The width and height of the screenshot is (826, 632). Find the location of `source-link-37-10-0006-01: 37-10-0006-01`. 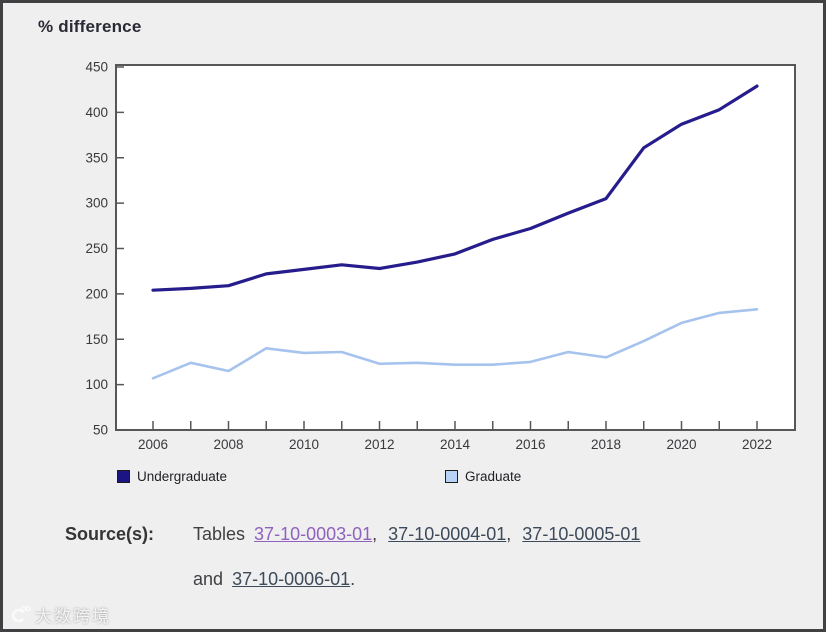

source-link-37-10-0006-01: 37-10-0006-01 is located at coordinates (291, 579).